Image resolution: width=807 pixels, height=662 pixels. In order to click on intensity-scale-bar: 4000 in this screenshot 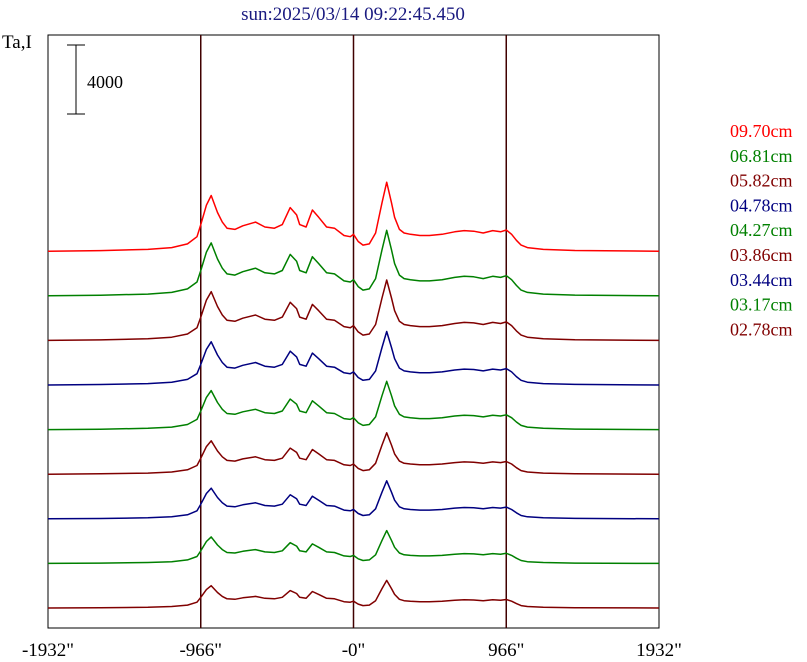, I will do `click(95, 79)`.